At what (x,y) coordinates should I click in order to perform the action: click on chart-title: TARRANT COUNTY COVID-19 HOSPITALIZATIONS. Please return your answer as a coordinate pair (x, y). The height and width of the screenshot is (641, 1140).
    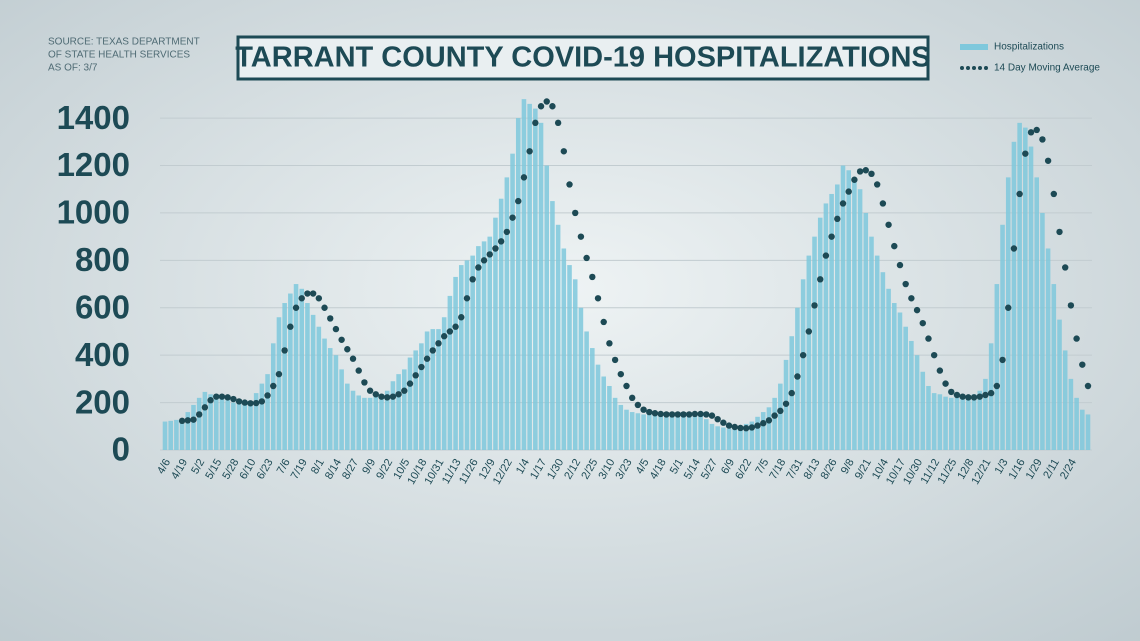
    Looking at the image, I should click on (582, 58).